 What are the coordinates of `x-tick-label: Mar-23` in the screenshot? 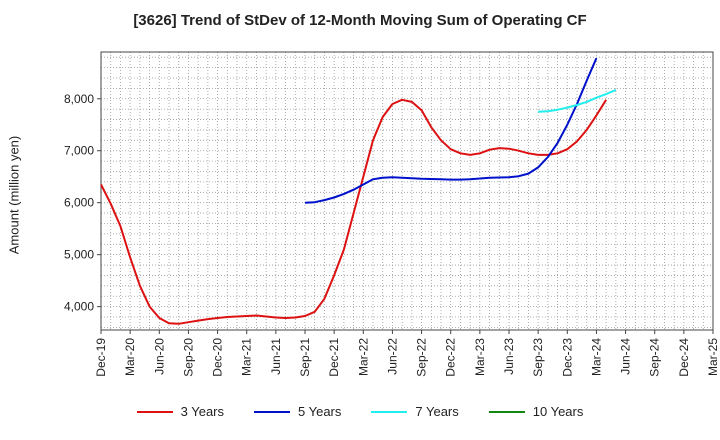 It's located at (480, 357).